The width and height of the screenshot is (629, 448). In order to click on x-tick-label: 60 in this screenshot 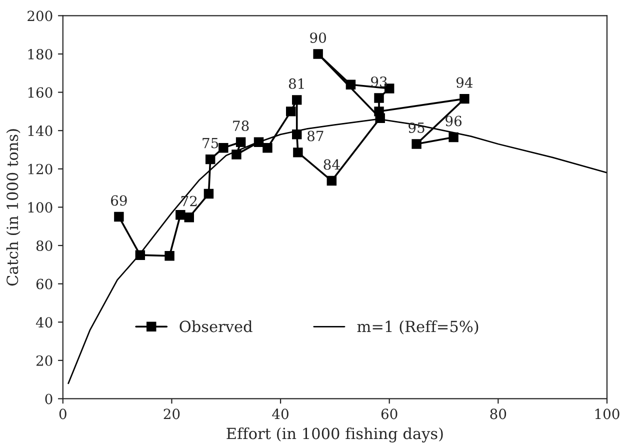, I will do `click(389, 414)`.